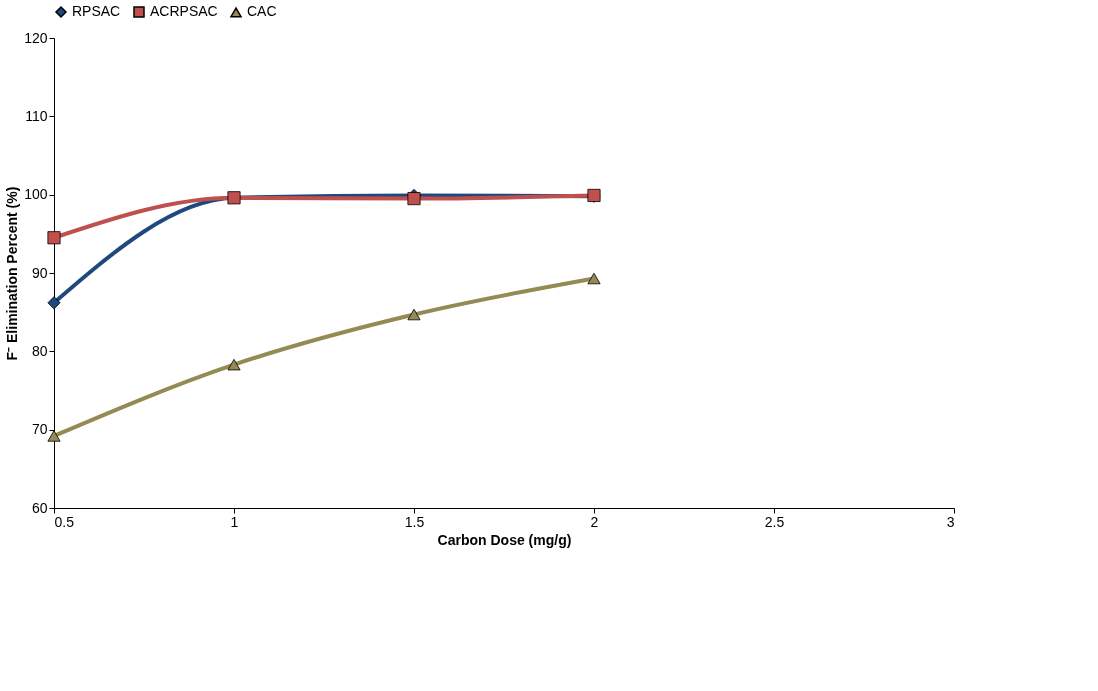 The height and width of the screenshot is (691, 1098). I want to click on legend-label: RPSAC, so click(96, 11).